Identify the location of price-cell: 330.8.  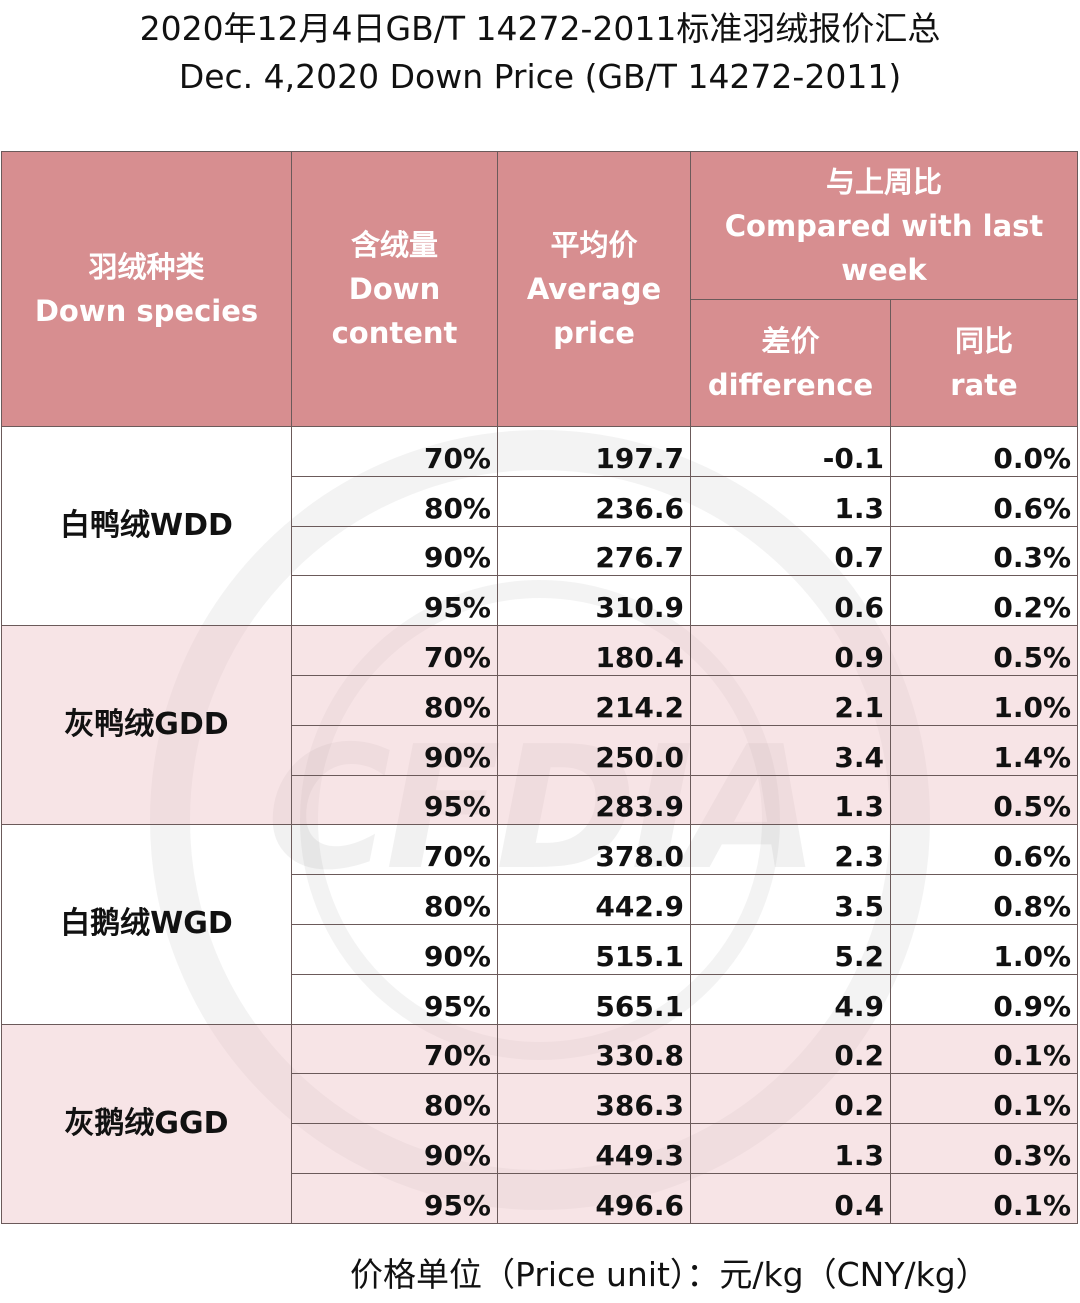
(594, 1049).